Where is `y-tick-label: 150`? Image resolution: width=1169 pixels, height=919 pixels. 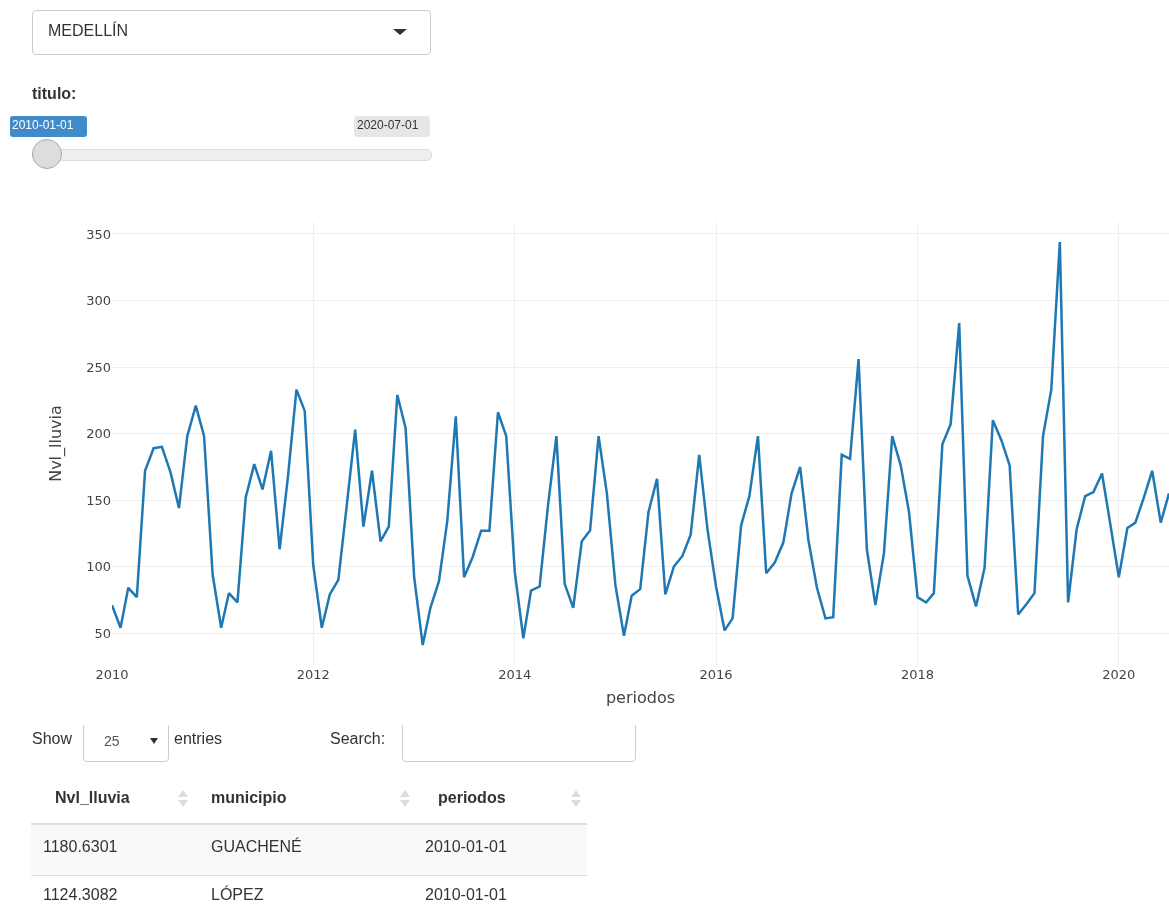 y-tick-label: 150 is located at coordinates (98, 500).